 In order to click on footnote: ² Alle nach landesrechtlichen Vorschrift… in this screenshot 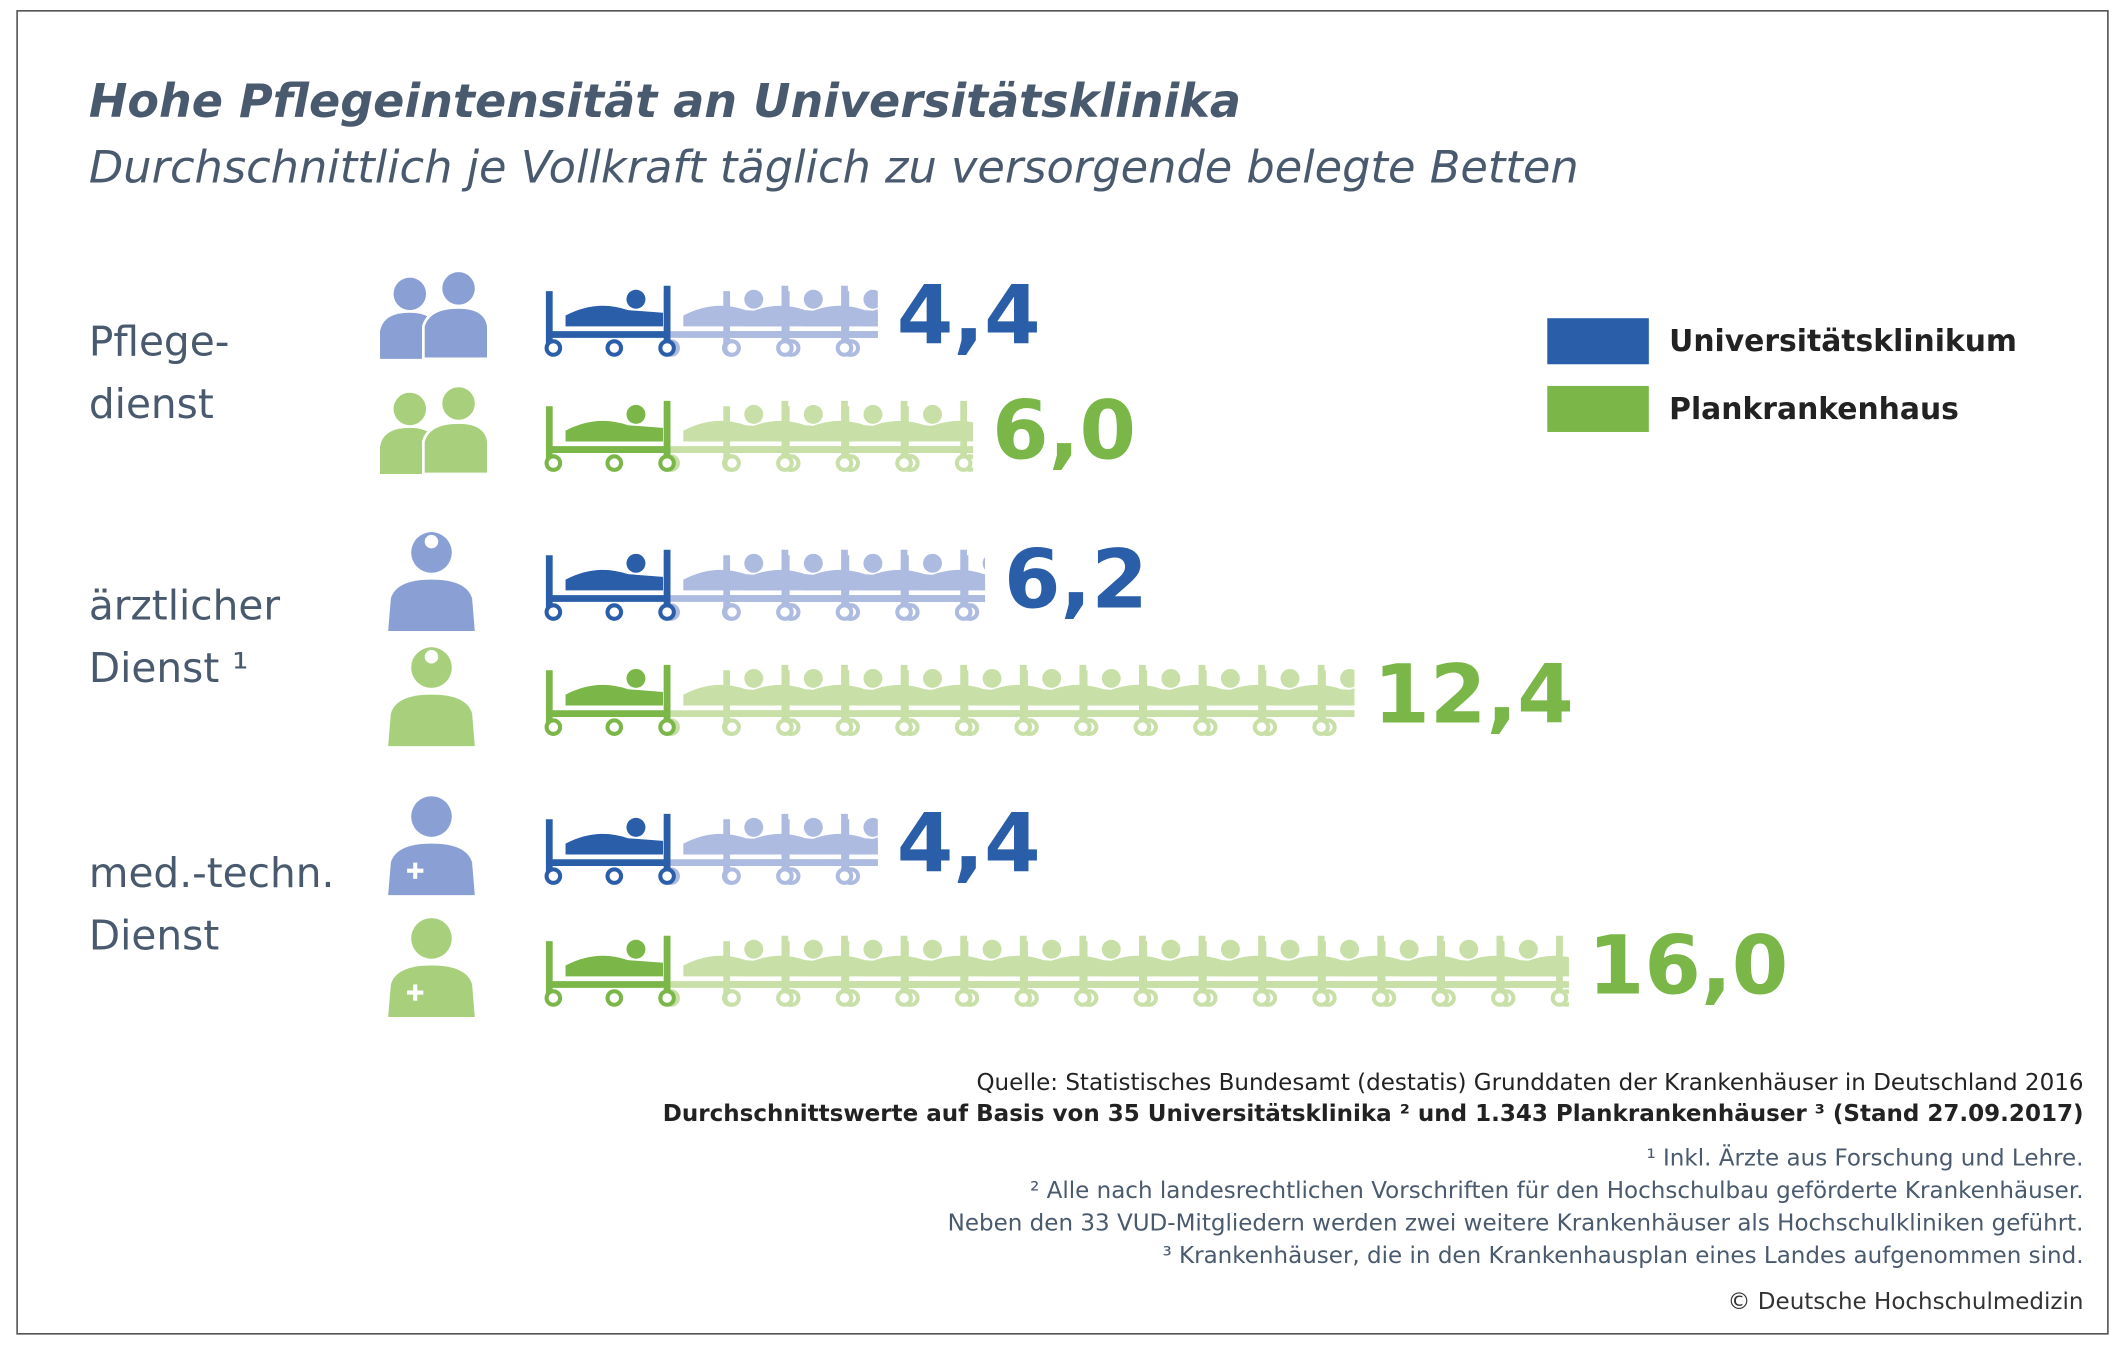, I will do `click(1556, 1191)`.